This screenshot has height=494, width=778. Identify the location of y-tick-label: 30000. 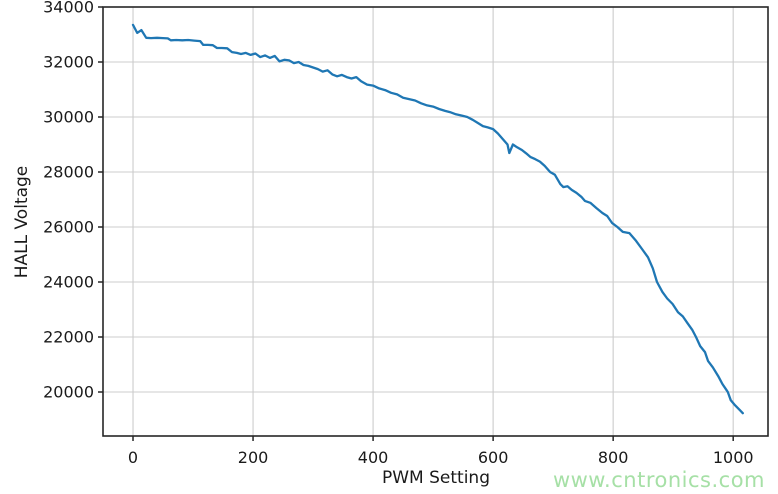
(68, 117).